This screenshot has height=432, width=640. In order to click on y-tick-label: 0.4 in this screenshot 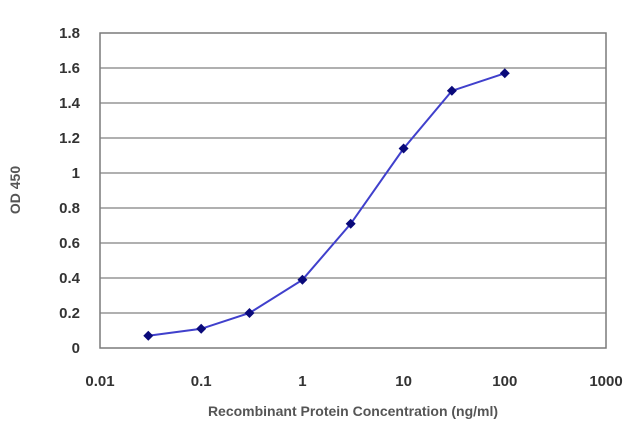, I will do `click(70, 278)`.